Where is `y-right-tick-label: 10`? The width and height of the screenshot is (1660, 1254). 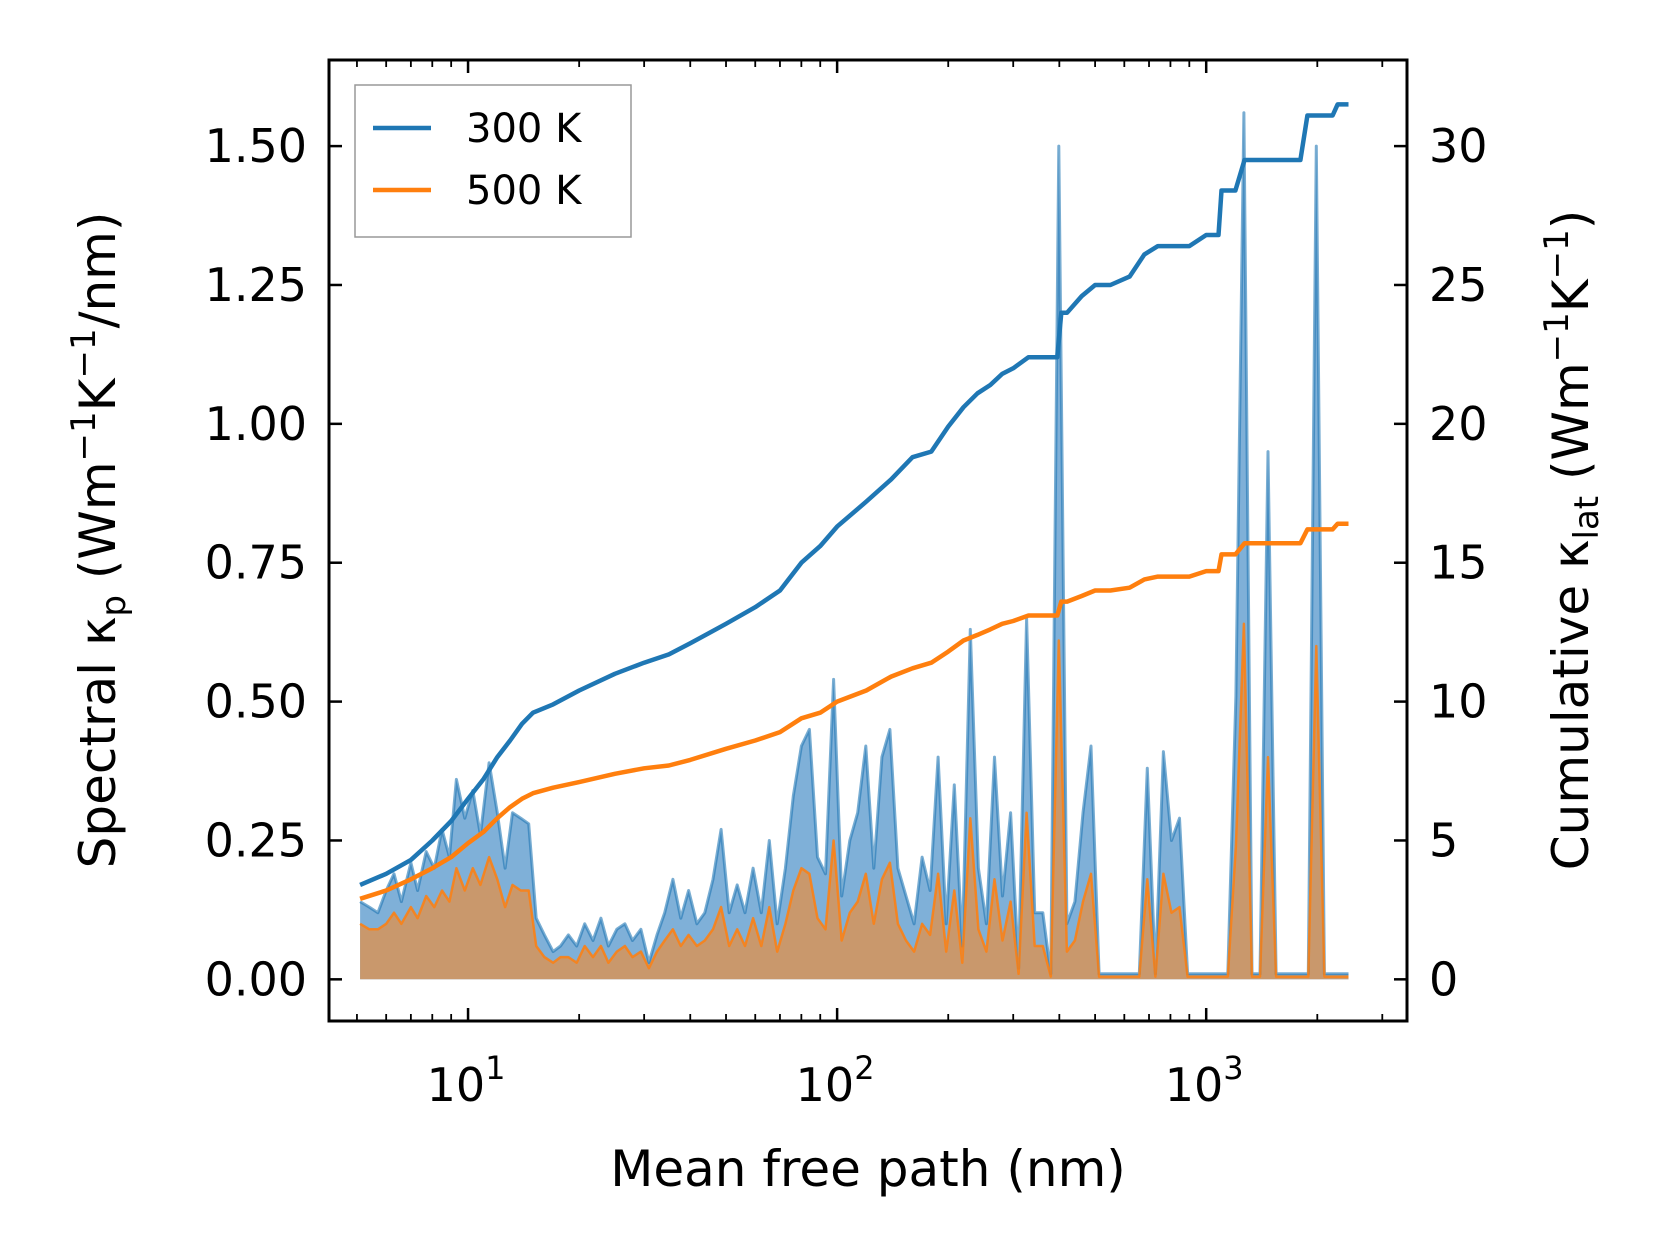
y-right-tick-label: 10 is located at coordinates (1458, 702).